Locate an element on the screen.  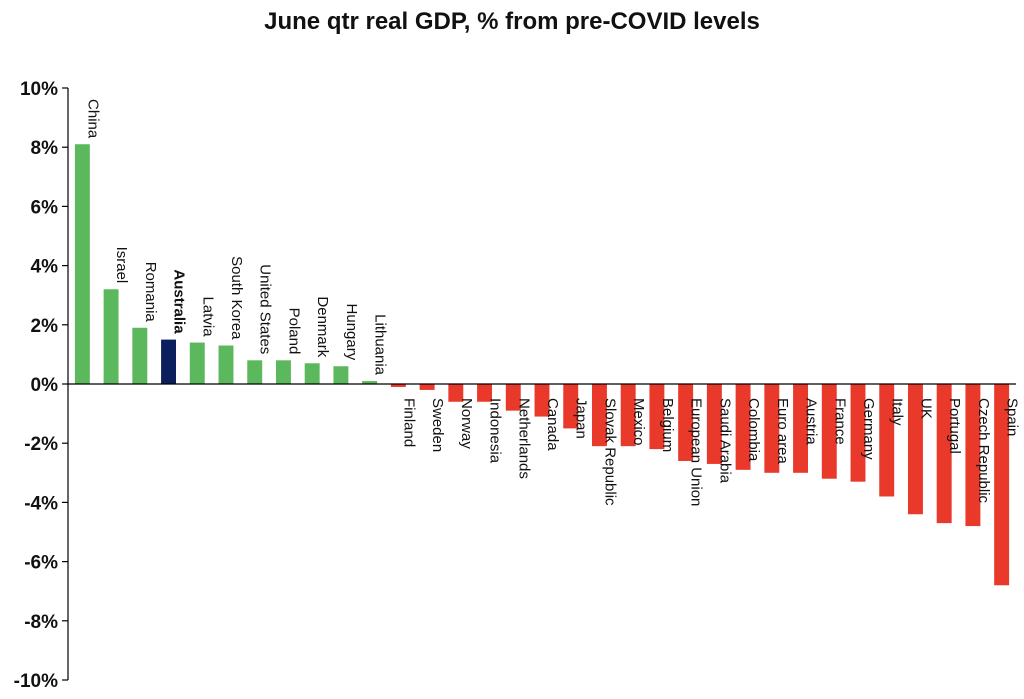
category-label-belgium: Belgium is located at coordinates (667, 425).